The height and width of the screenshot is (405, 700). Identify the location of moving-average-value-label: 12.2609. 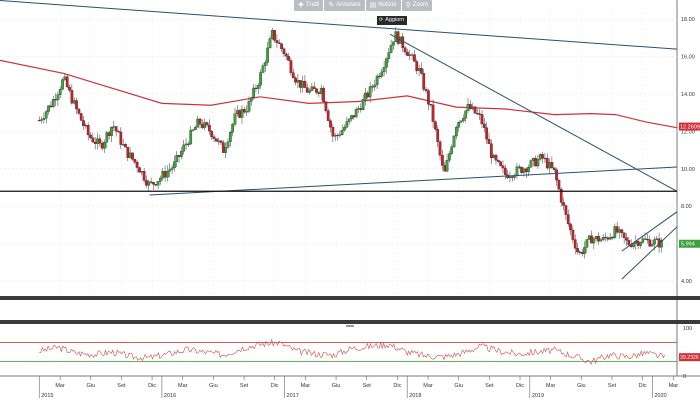
(690, 128).